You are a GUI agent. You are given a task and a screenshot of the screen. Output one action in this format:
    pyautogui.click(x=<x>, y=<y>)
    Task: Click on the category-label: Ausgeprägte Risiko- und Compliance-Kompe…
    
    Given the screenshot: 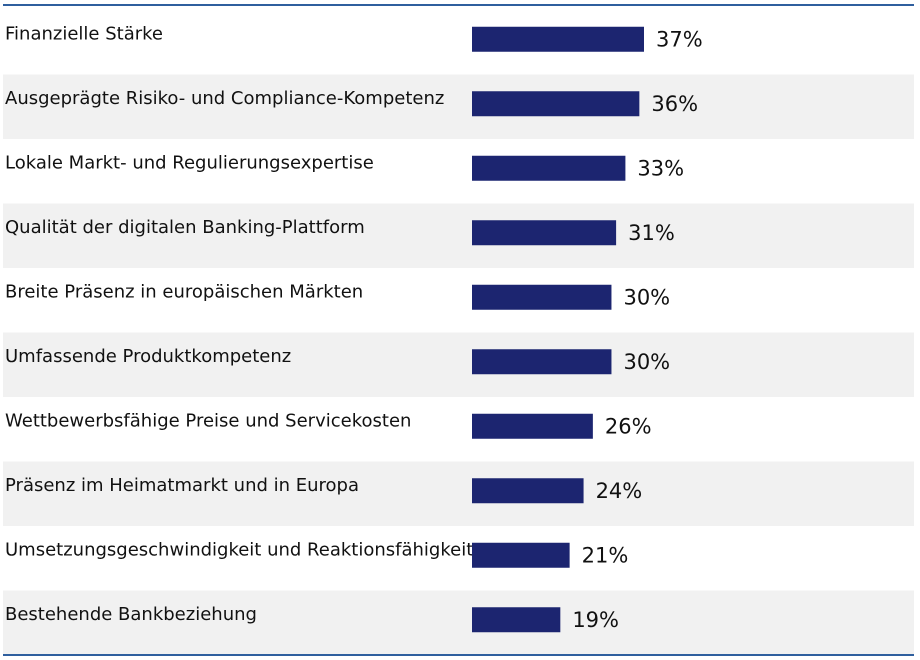 What is the action you would take?
    pyautogui.click(x=224, y=98)
    